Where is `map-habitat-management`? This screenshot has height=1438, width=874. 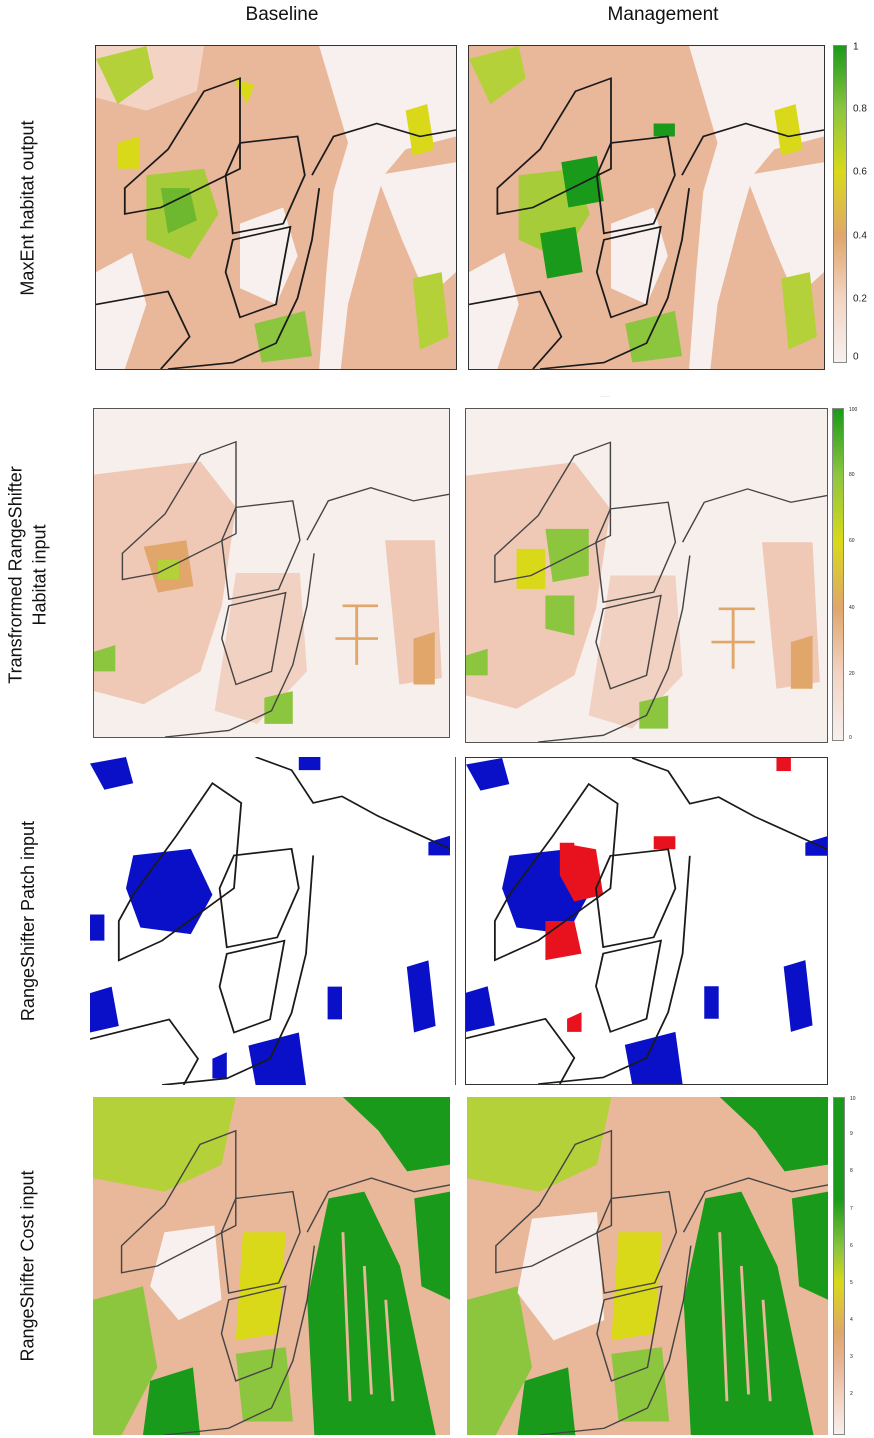 map-habitat-management is located at coordinates (646, 575).